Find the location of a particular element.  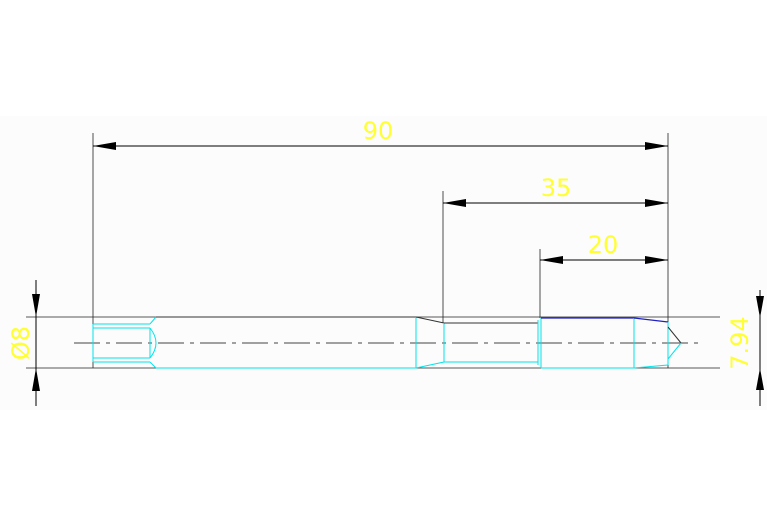

dimension-90: 90 is located at coordinates (380, 133).